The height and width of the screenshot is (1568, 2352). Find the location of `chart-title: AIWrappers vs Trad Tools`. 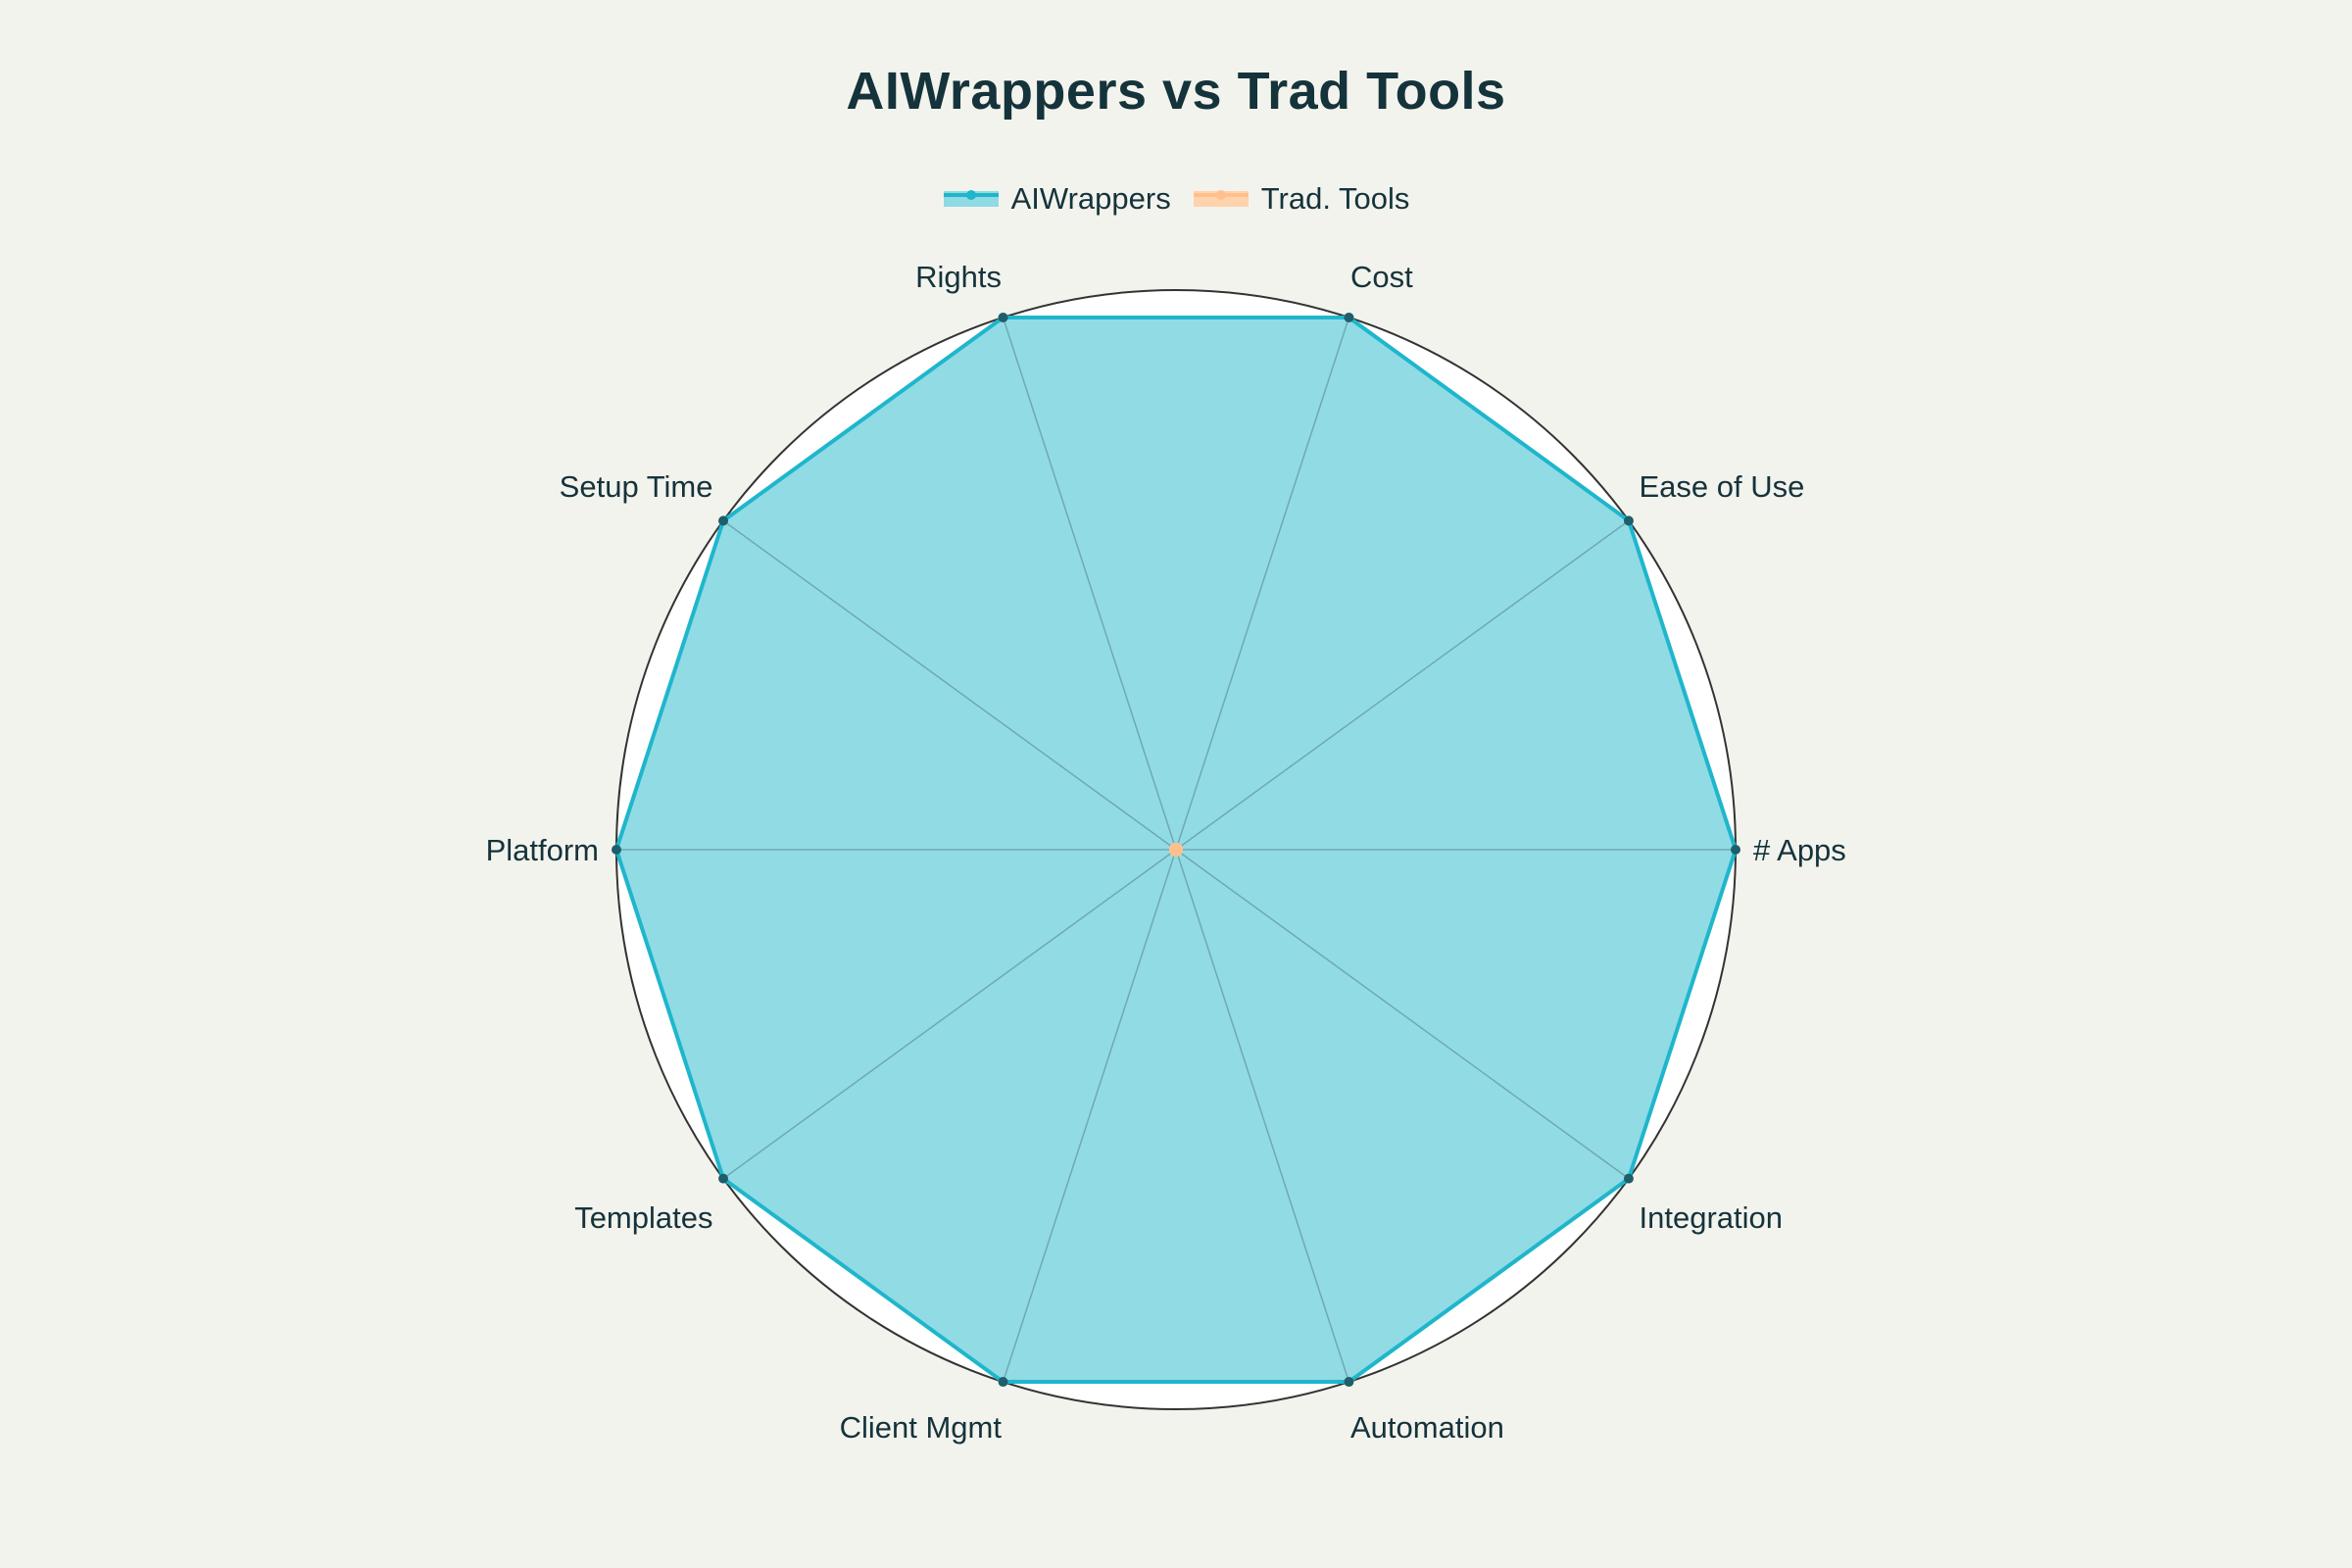

chart-title: AIWrappers vs Trad Tools is located at coordinates (1176, 91).